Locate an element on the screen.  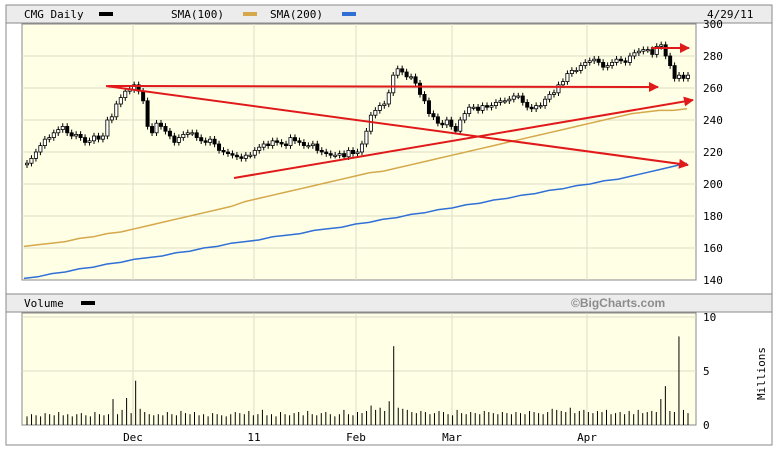
x-tick-label: Mar is located at coordinates (452, 437).